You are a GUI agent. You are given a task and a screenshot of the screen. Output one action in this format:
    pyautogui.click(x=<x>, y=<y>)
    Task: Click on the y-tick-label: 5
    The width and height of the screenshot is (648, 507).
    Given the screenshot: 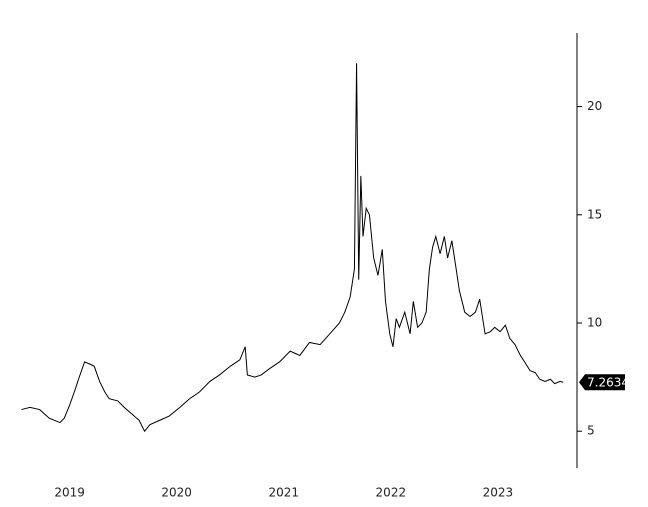 What is the action you would take?
    pyautogui.click(x=591, y=431)
    